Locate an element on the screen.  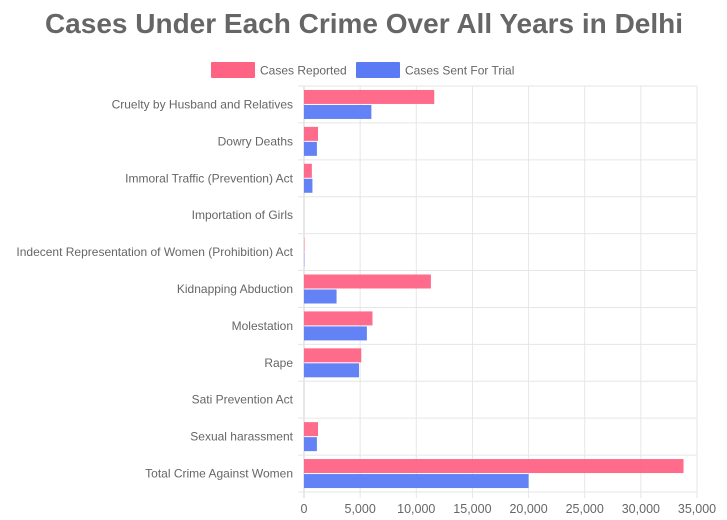
legend-item-cases-sent-for-trial: Cases Sent For Trial is located at coordinates (435, 70).